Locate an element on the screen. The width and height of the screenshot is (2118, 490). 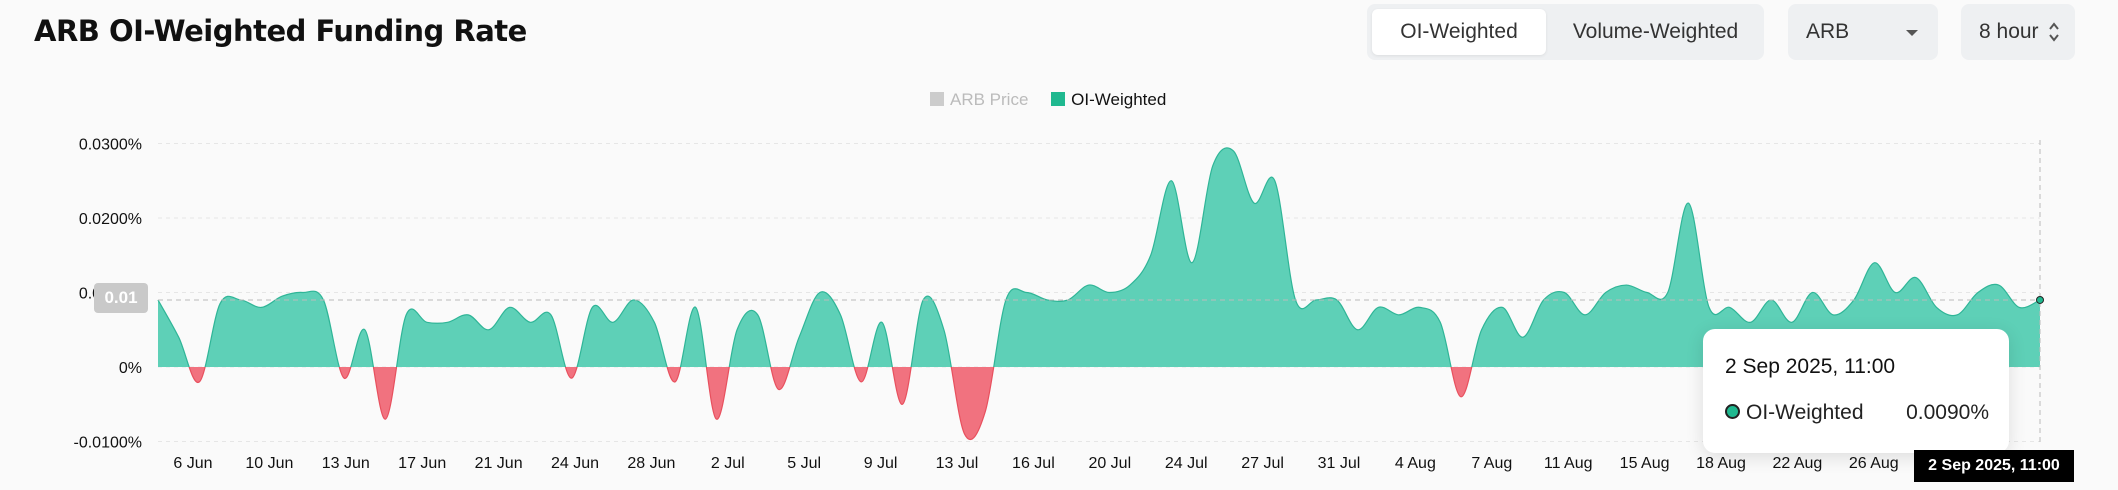
x-tick-label: 4 Aug is located at coordinates (1415, 463).